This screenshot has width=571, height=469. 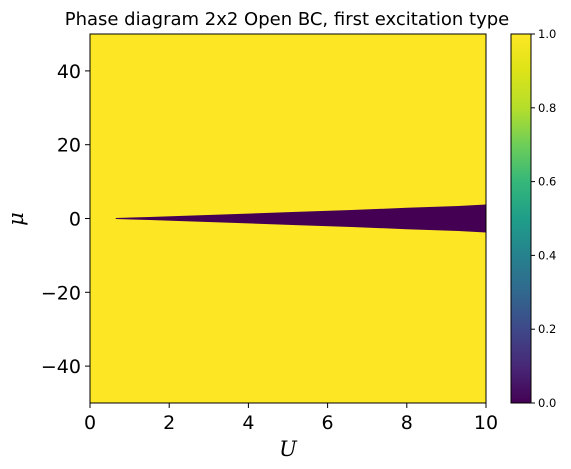 I want to click on x-tick-label: 0, so click(x=90, y=423).